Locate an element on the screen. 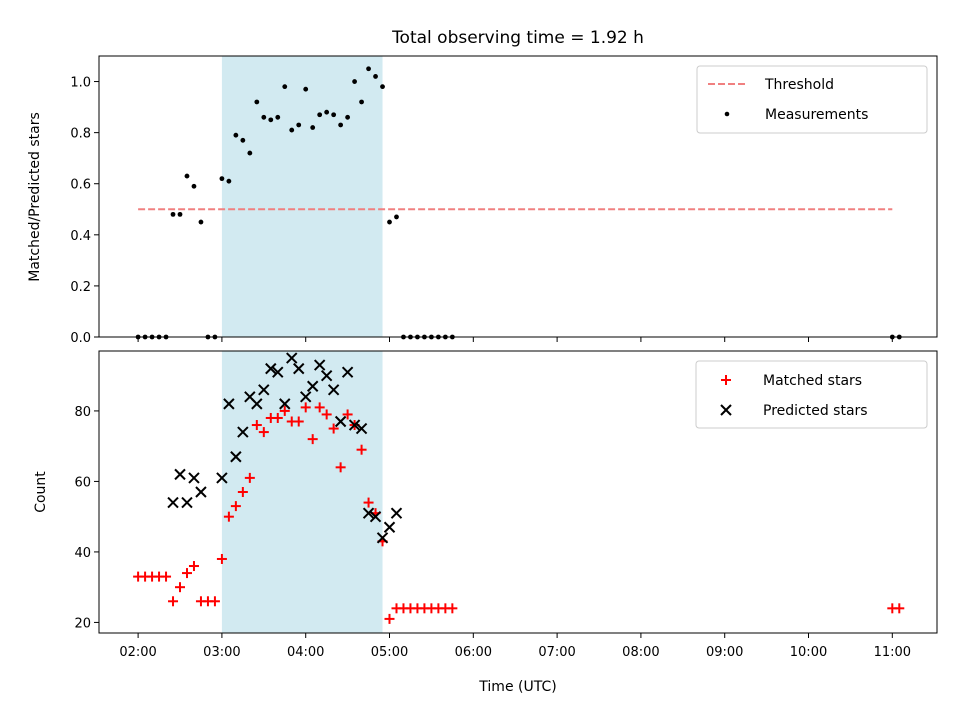 This screenshot has width=960, height=720. x-tick-label: 02:00 is located at coordinates (137, 652).